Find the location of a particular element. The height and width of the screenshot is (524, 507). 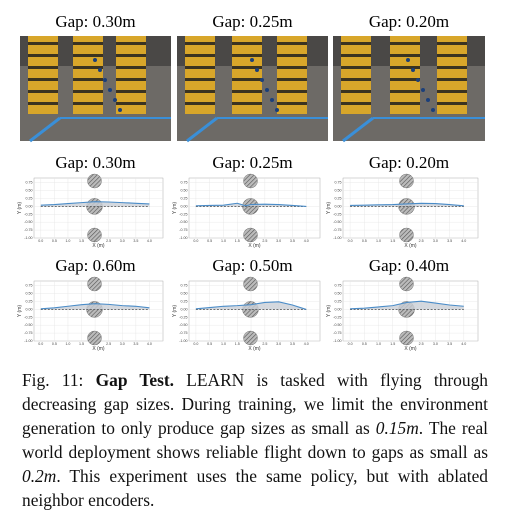

chart-title: Gap: 0.25m is located at coordinates (252, 162).